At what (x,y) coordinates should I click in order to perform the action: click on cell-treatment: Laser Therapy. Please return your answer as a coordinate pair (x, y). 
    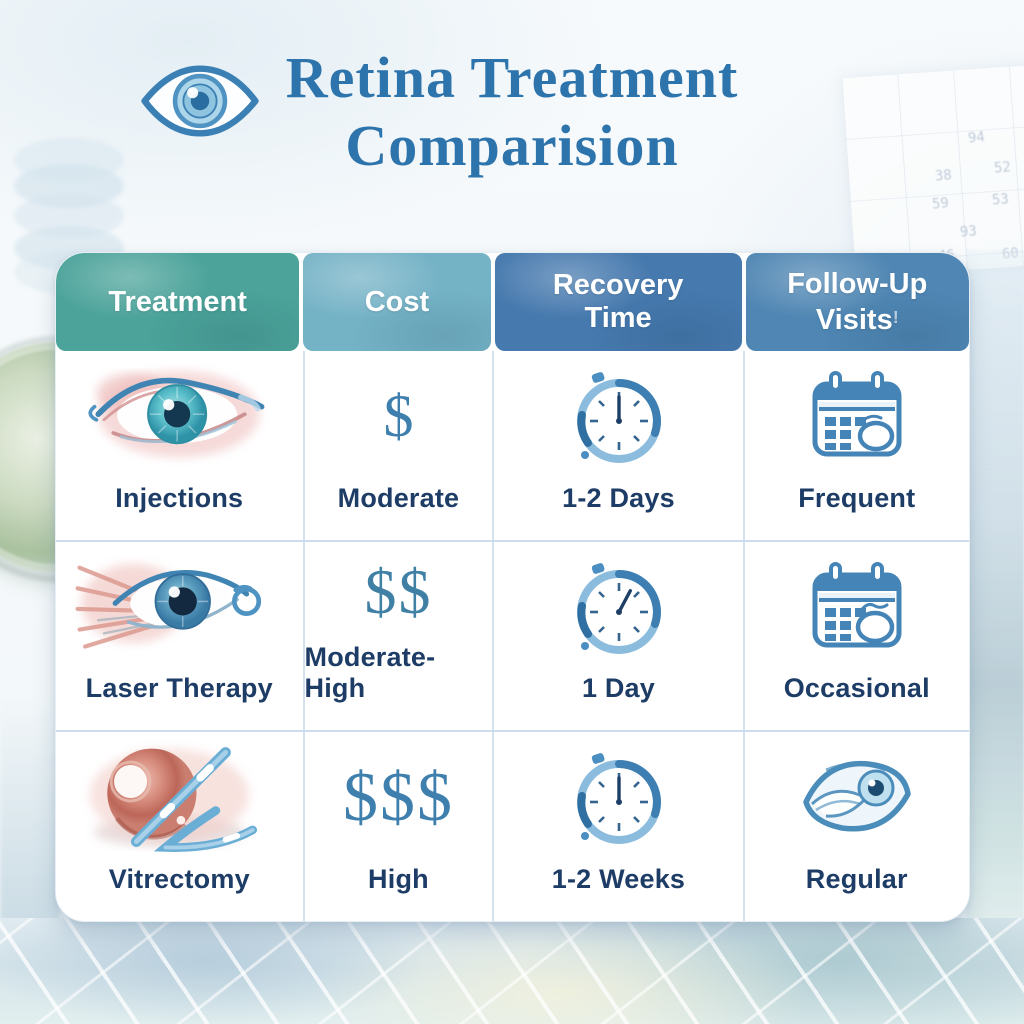
    Looking at the image, I should click on (179, 636).